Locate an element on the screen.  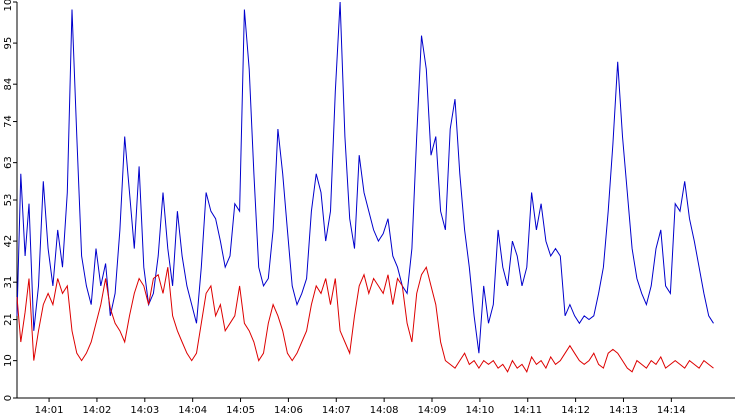
y-tick-label: 10 is located at coordinates (8, 360).